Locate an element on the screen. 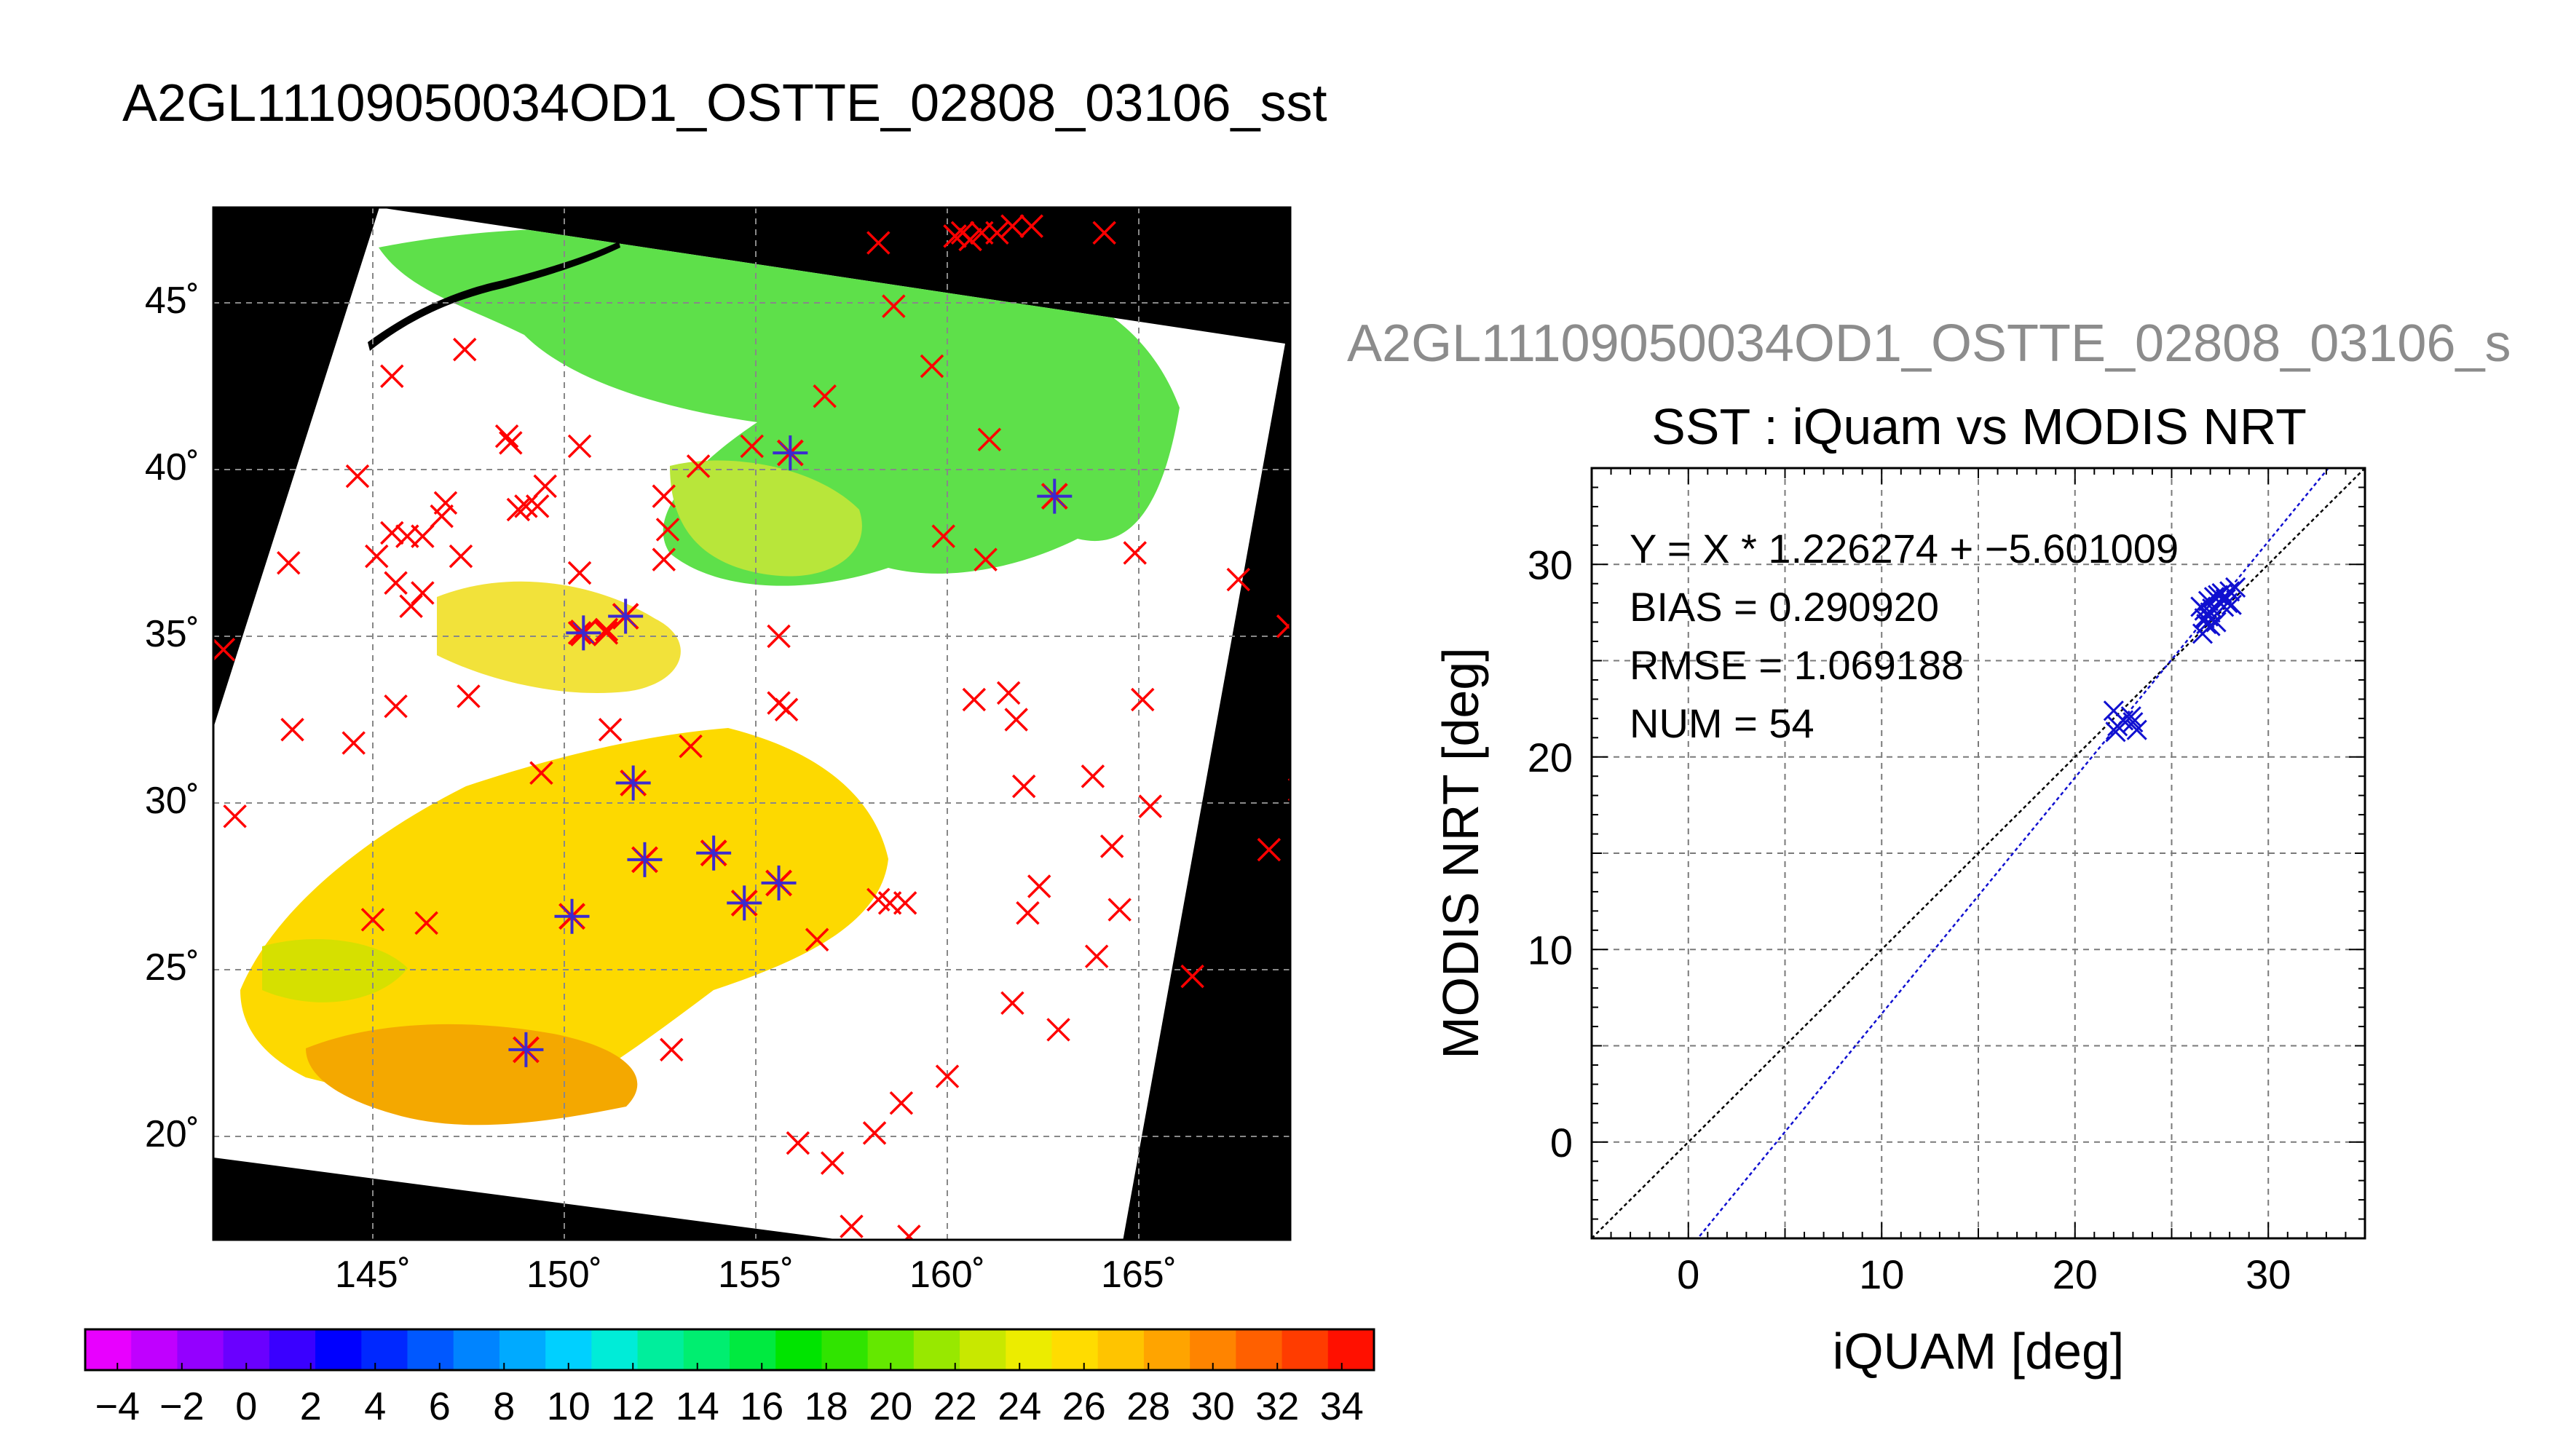  lon-tick-label: 155˚ is located at coordinates (756, 1275).